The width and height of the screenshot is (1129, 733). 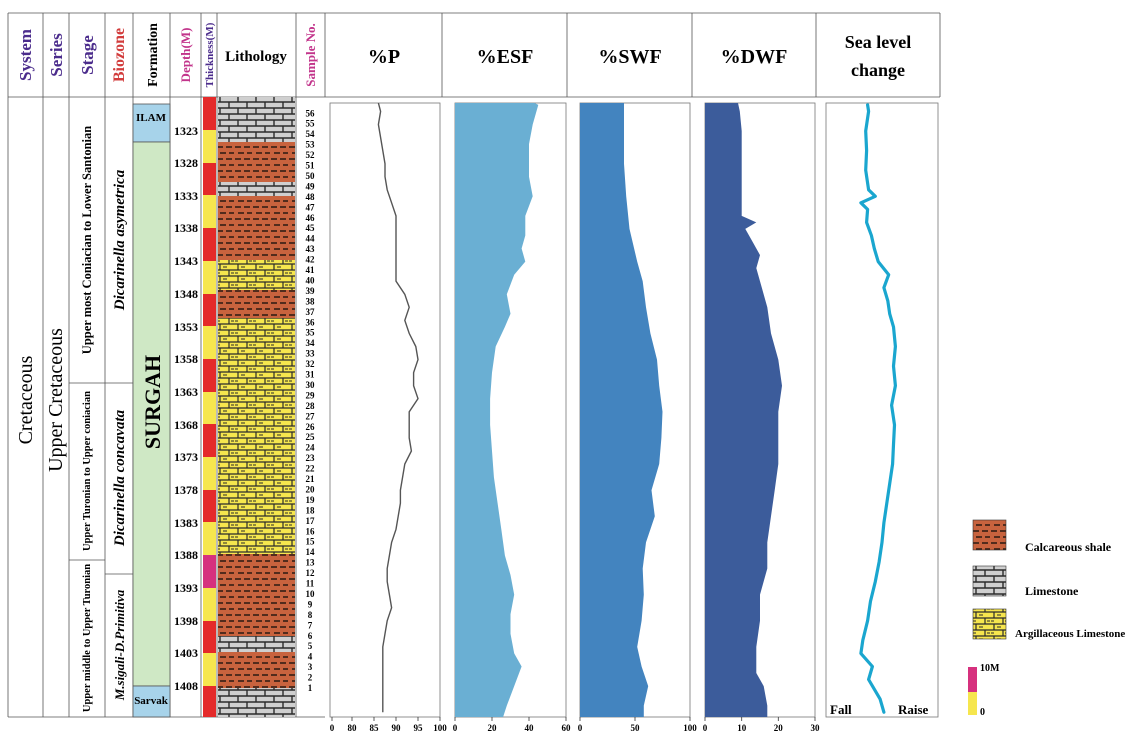 What do you see at coordinates (311, 155) in the screenshot?
I see `sample-number: 52` at bounding box center [311, 155].